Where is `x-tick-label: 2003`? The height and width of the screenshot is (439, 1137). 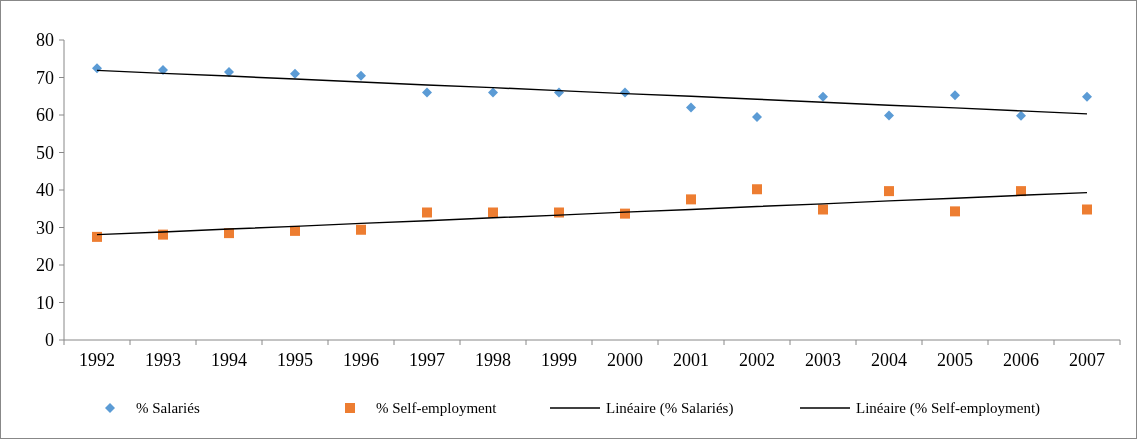
x-tick-label: 2003 is located at coordinates (823, 360).